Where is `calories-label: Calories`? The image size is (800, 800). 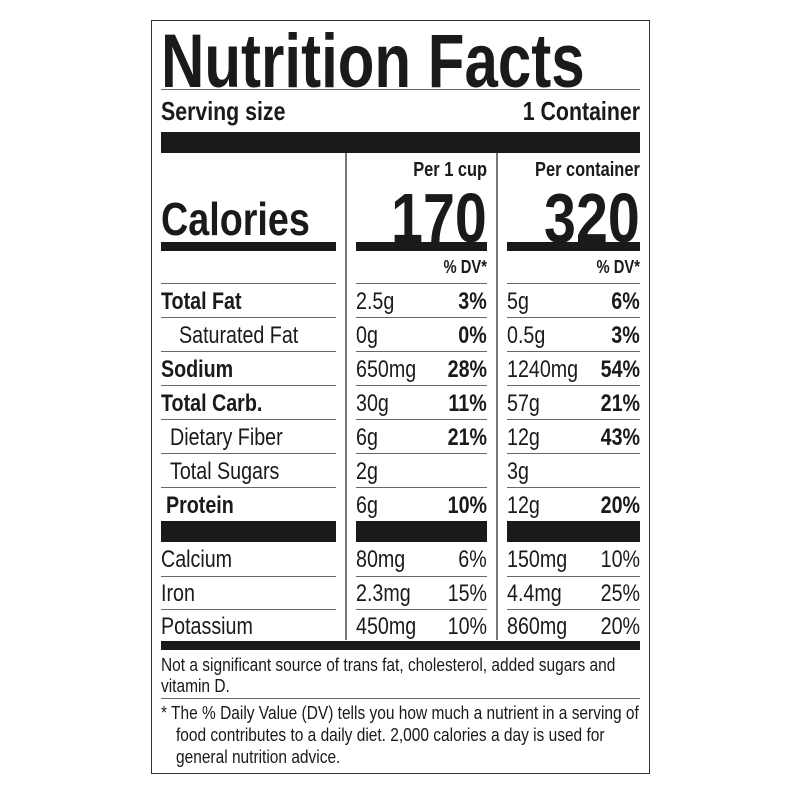
calories-label: Calories is located at coordinates (235, 219).